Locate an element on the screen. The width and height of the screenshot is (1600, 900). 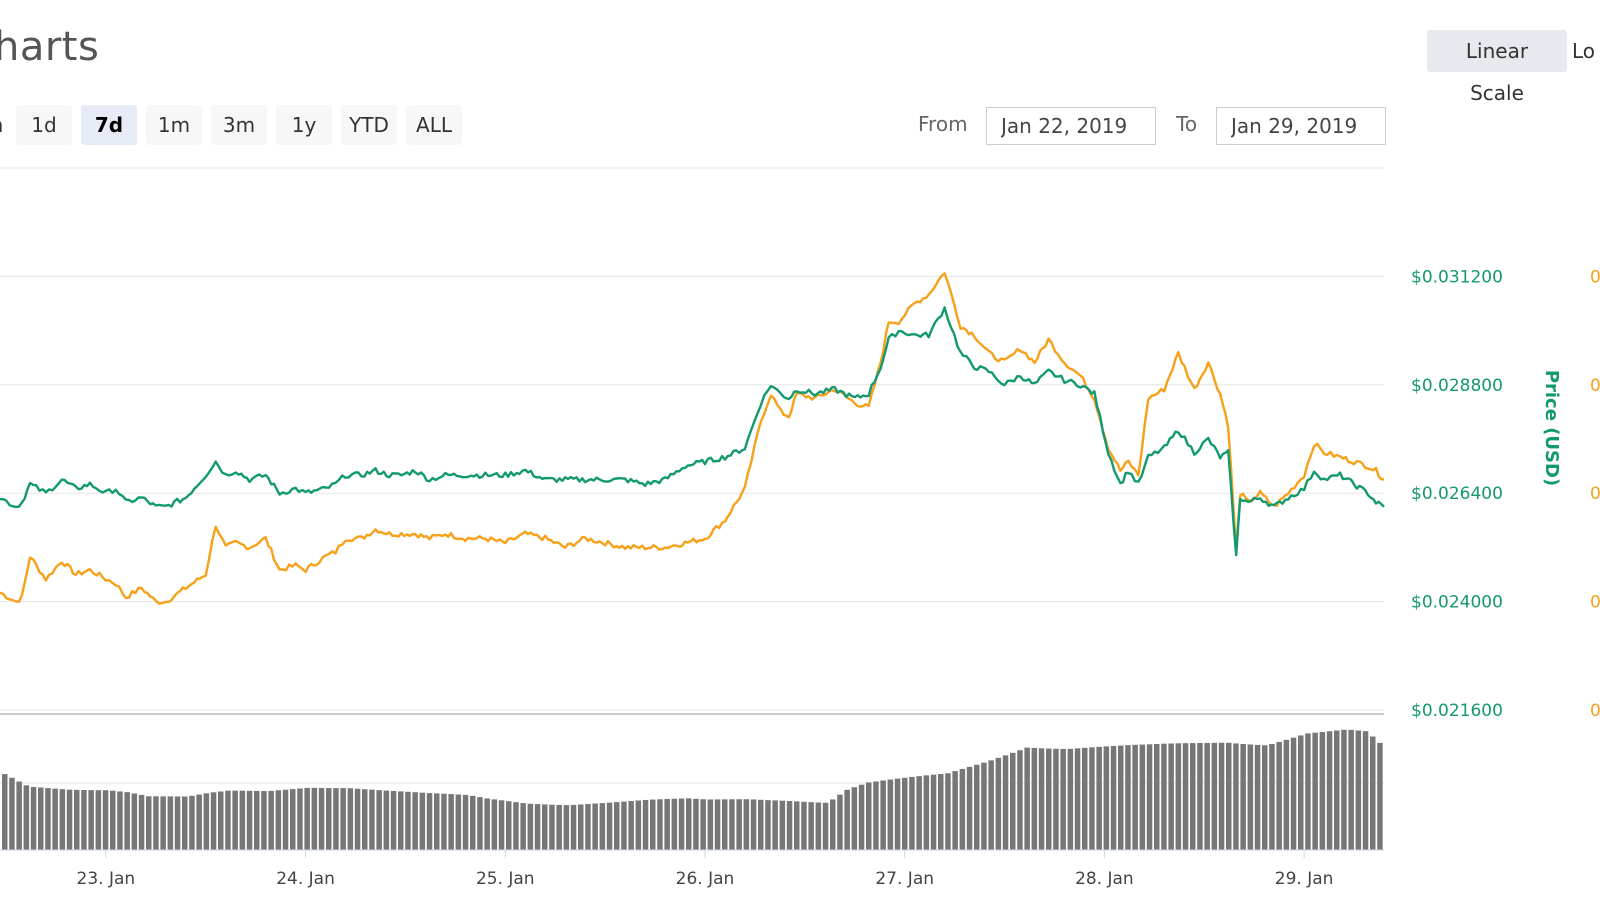
range-button-3m: 3m is located at coordinates (239, 125).